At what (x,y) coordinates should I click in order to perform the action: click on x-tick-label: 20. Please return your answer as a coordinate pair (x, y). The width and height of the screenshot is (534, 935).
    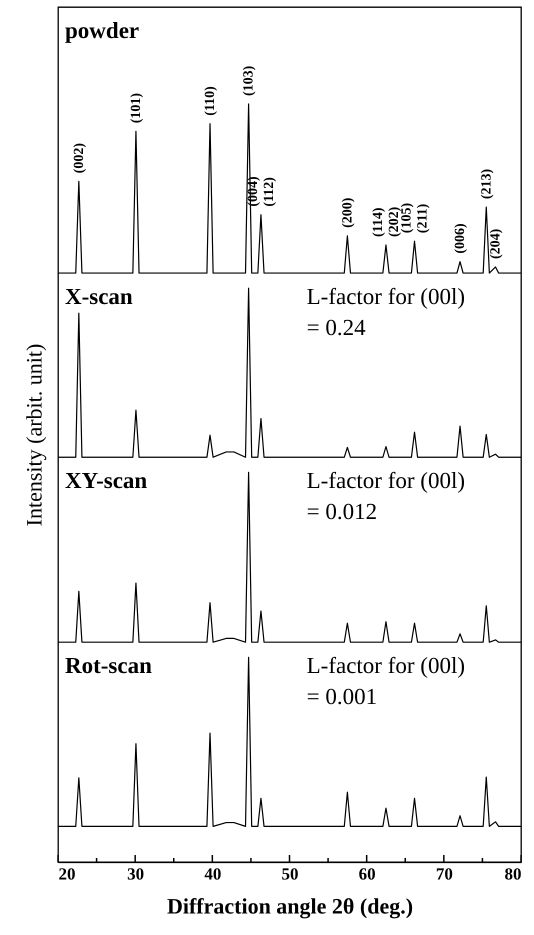
    Looking at the image, I should click on (67, 874).